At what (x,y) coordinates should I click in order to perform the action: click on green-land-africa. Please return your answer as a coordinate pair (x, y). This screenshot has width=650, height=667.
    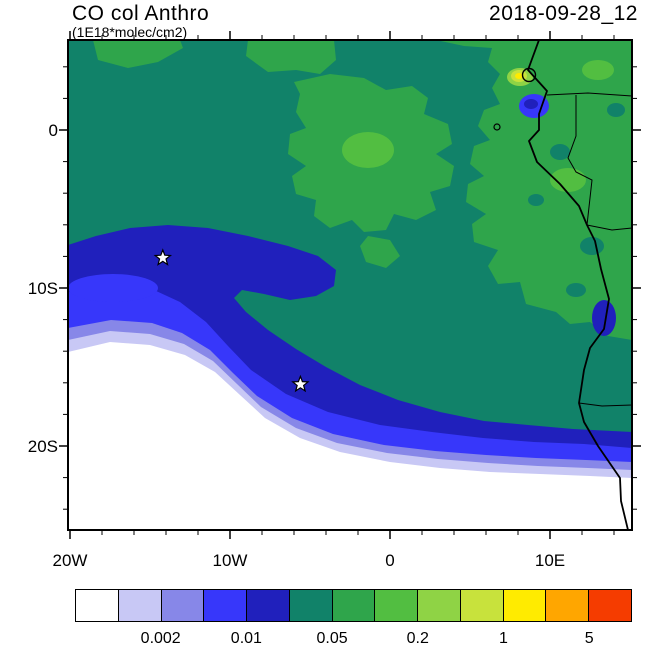
    Looking at the image, I should click on (534, 190).